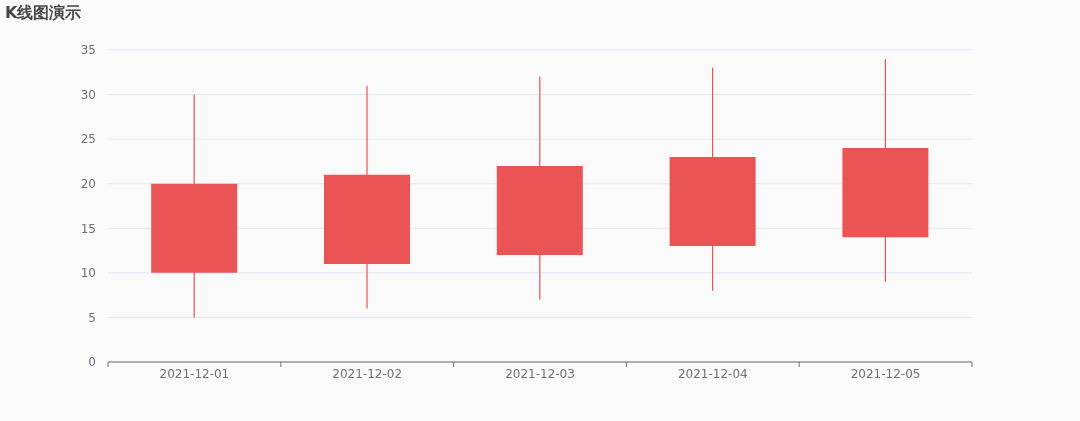 This screenshot has height=421, width=1080. What do you see at coordinates (88, 139) in the screenshot?
I see `y-tick-label: 25` at bounding box center [88, 139].